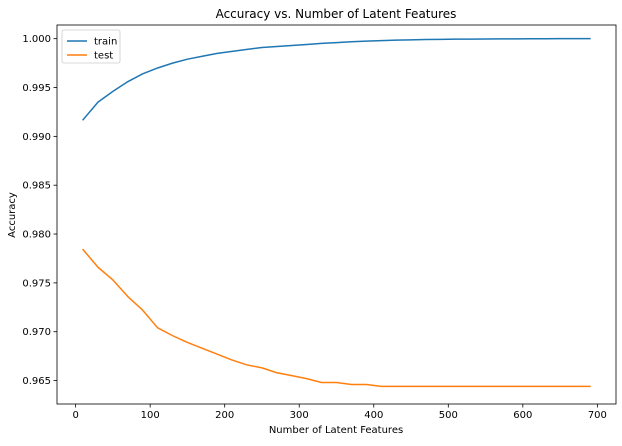  What do you see at coordinates (91, 46) in the screenshot?
I see `legend: train test` at bounding box center [91, 46].